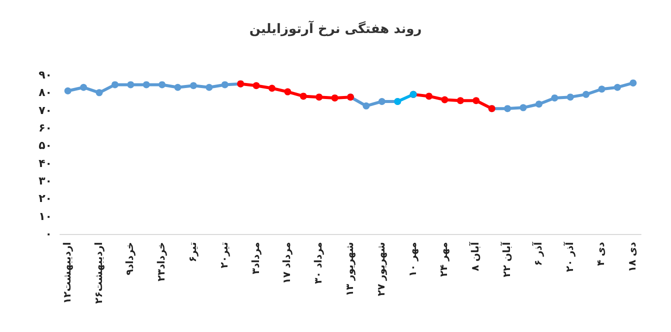 Image resolution: width=671 pixels, height=332 pixels. Describe the element at coordinates (68, 273) in the screenshot. I see `x-tick-label: ۱۲اردیبهشت` at that location.